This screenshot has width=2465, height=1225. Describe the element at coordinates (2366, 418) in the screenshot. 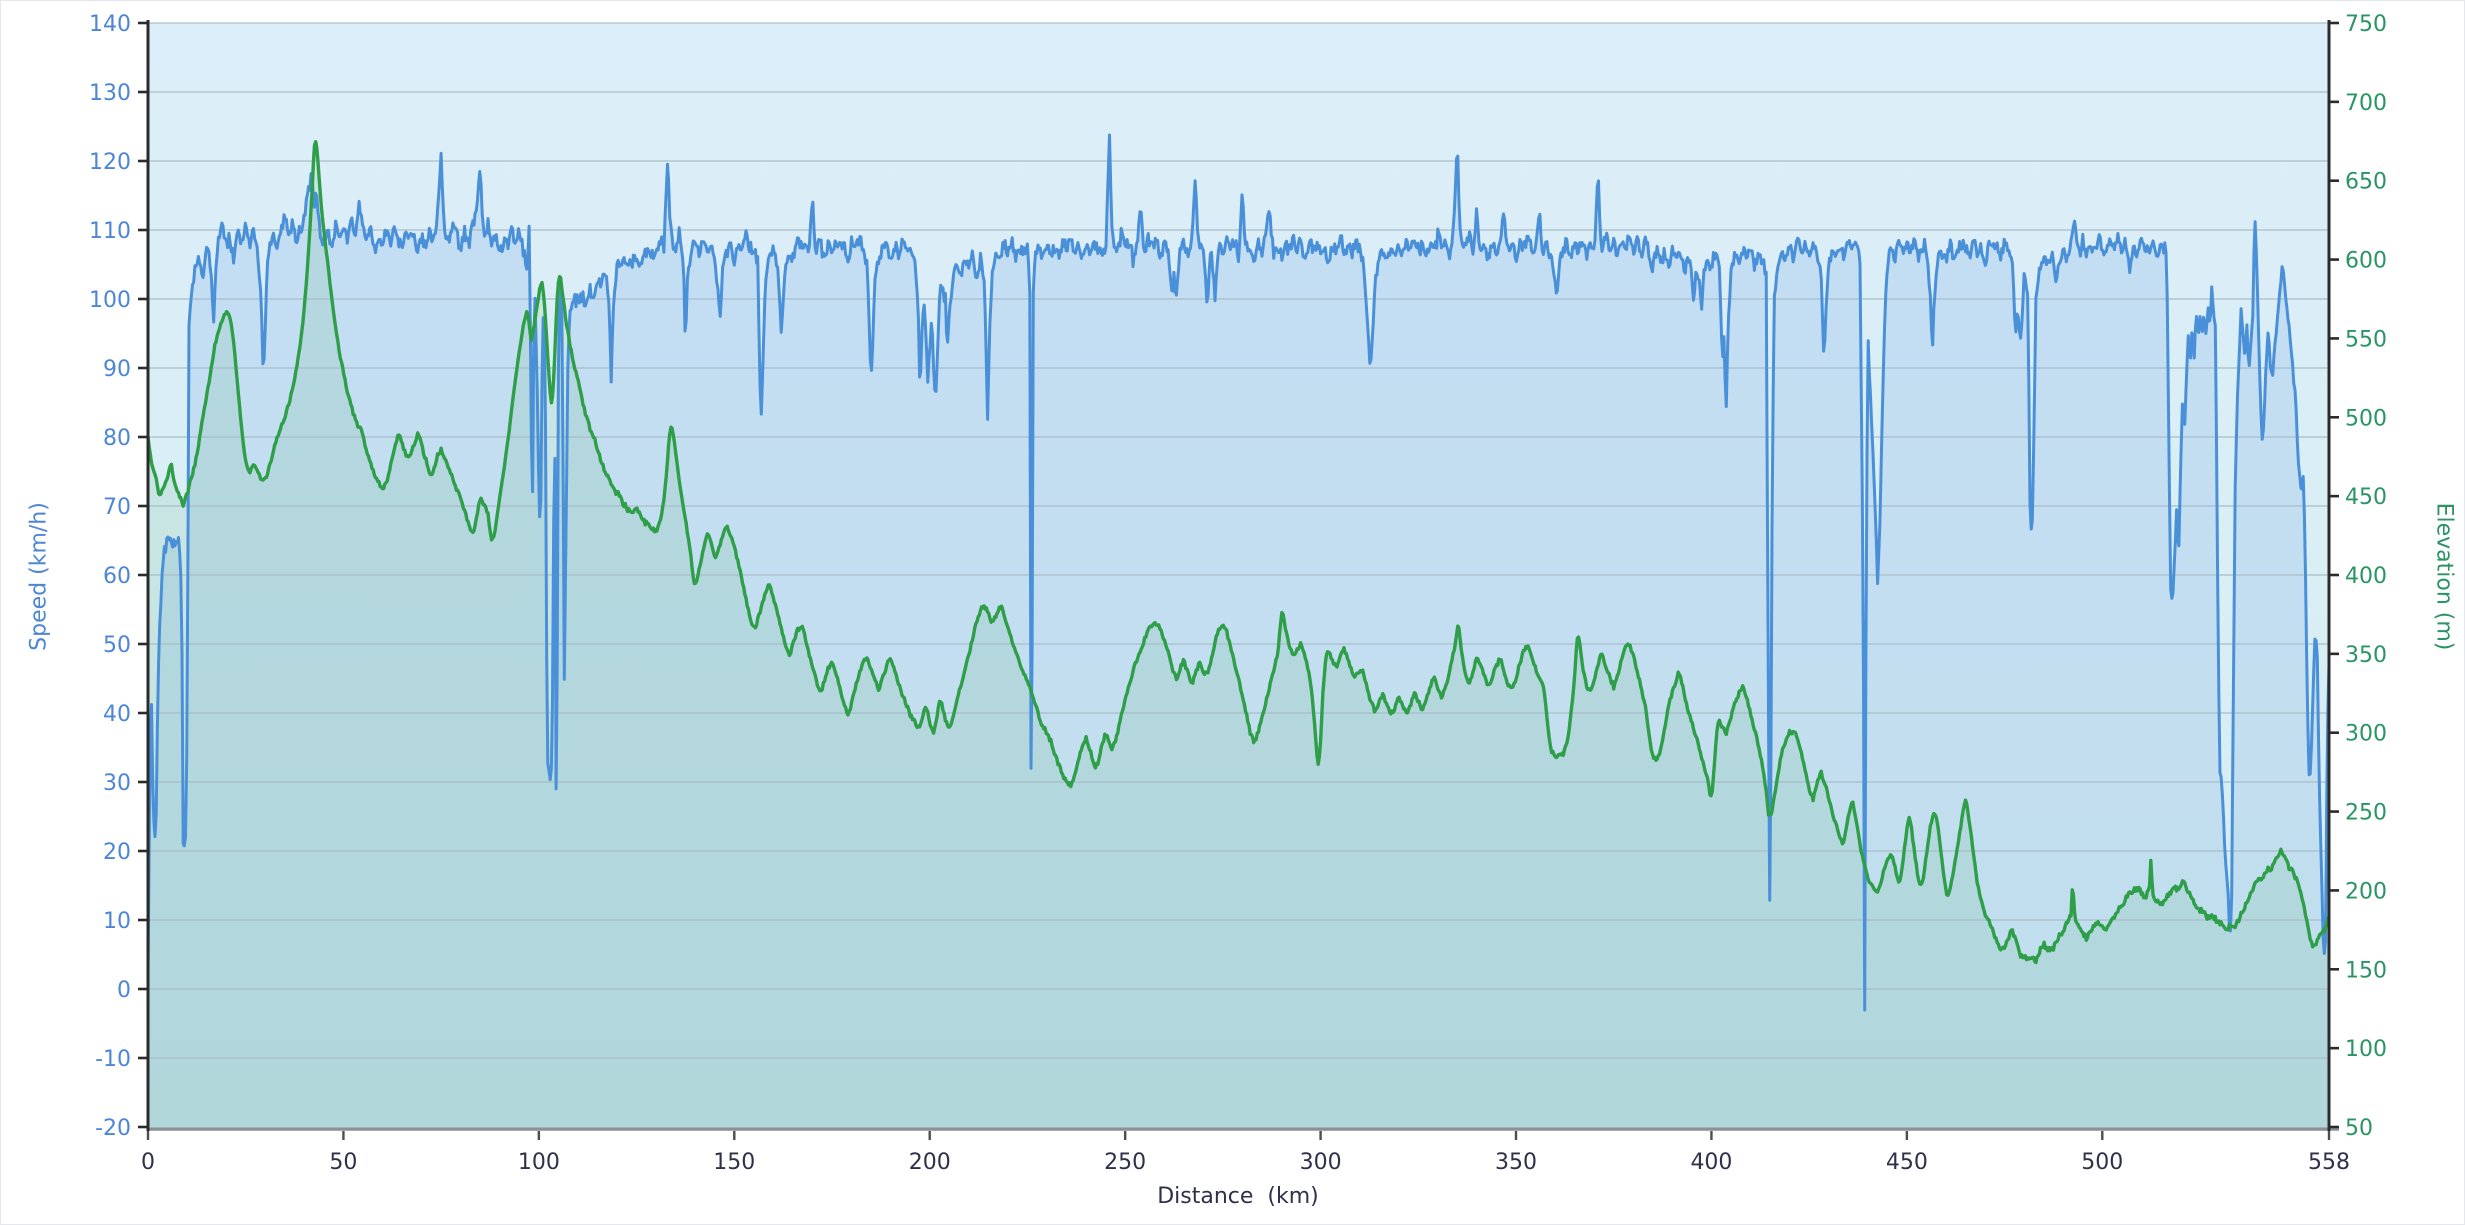

I see `y-right-tick-label: 500` at that location.